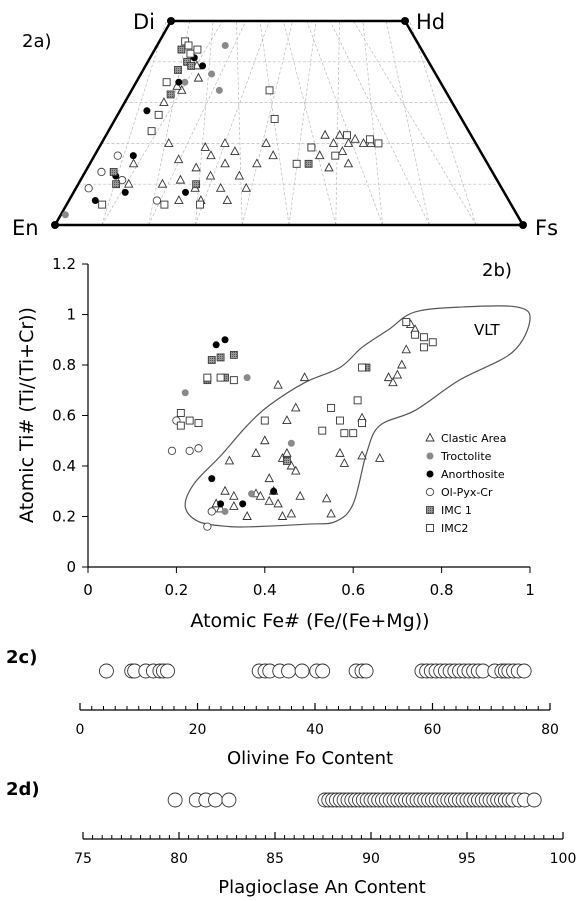  Describe the element at coordinates (325, 849) in the screenshot. I see `panel-2d-axis: 75 80 85 90 95 100` at that location.